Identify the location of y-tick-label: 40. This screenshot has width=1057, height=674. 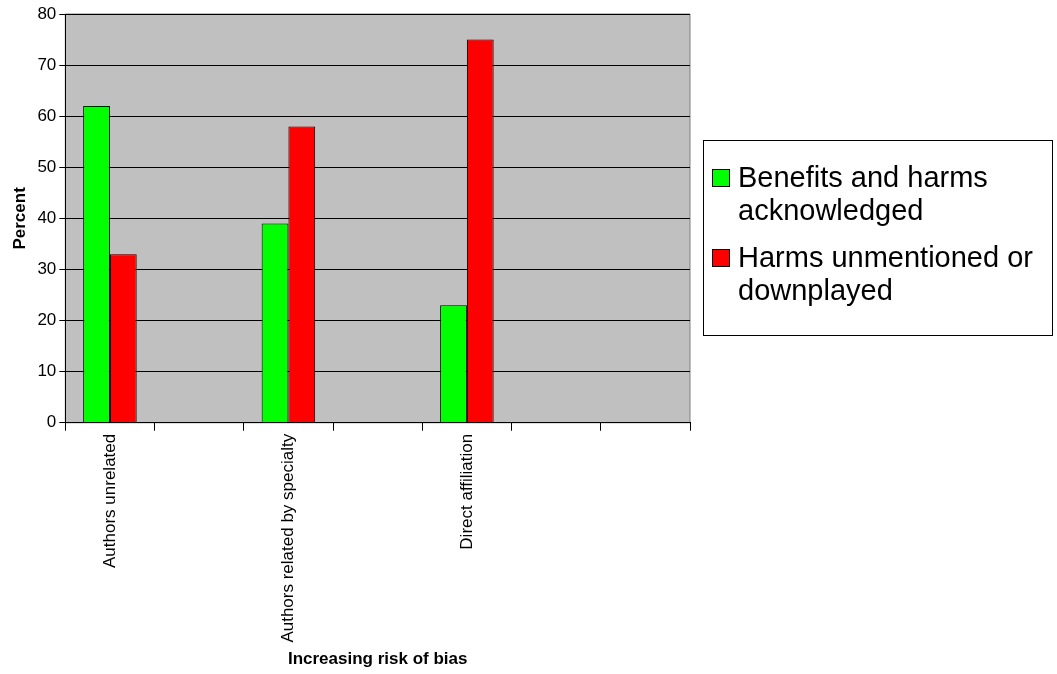
(47, 218).